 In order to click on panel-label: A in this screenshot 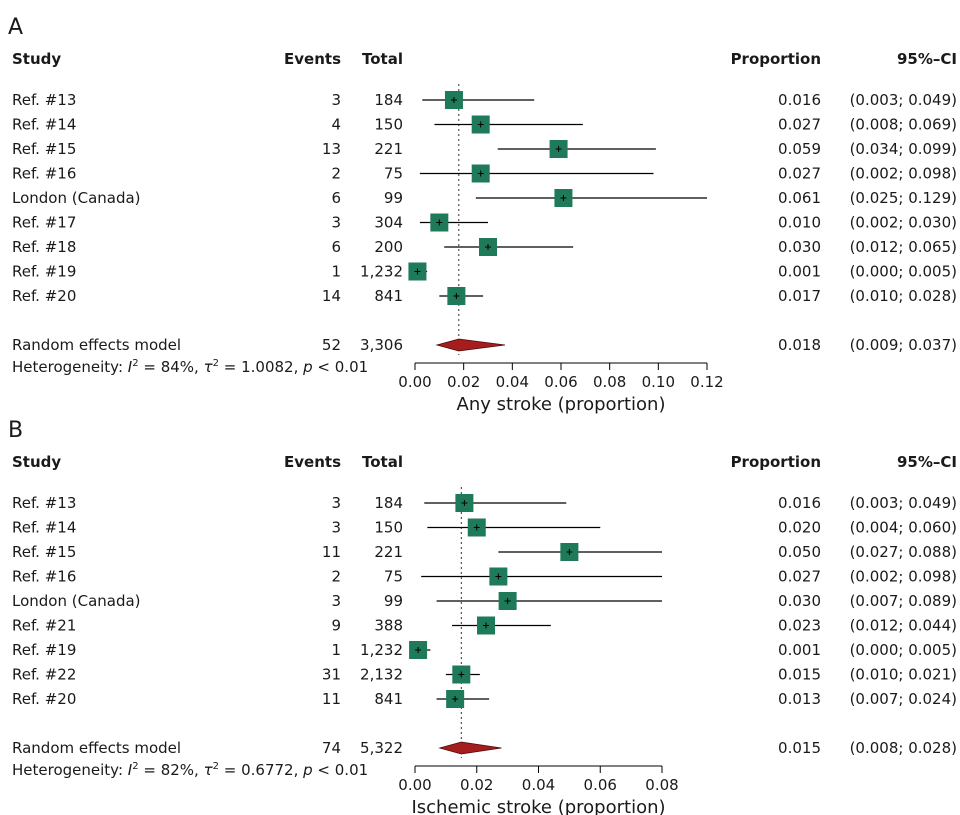, I will do `click(15, 27)`.